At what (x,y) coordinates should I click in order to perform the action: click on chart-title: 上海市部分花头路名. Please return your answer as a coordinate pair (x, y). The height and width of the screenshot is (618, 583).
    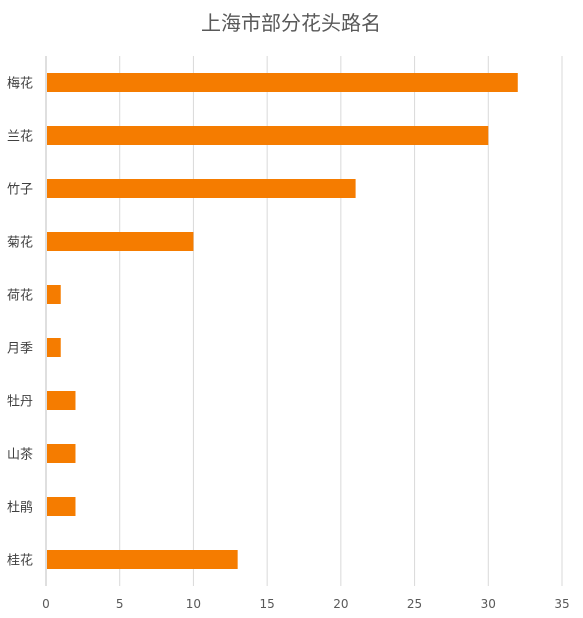
    Looking at the image, I should click on (291, 23).